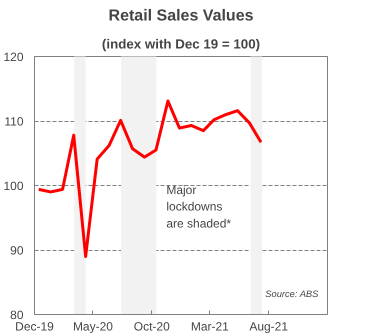  I want to click on chart-subtitle: (index with Dec 19 = 100), so click(181, 44).